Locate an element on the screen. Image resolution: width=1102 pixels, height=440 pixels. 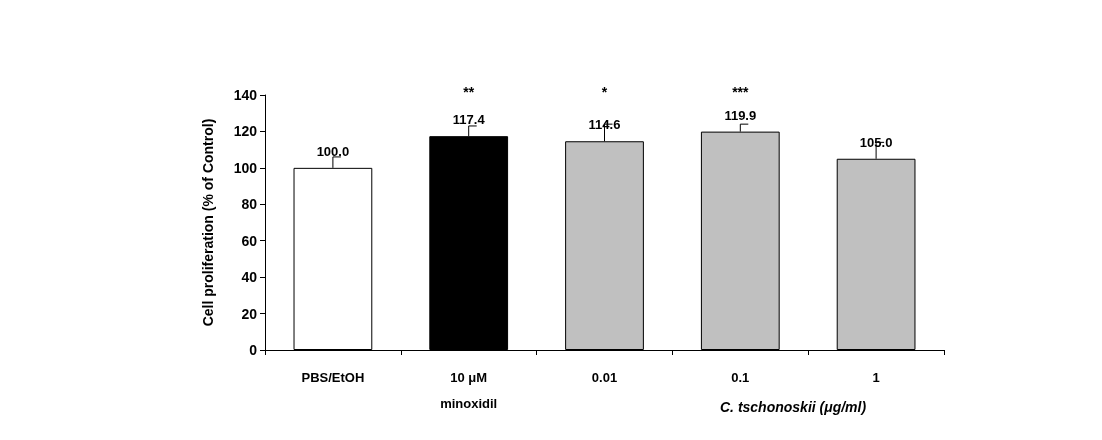
y-tick-label: 0 is located at coordinates (253, 350).